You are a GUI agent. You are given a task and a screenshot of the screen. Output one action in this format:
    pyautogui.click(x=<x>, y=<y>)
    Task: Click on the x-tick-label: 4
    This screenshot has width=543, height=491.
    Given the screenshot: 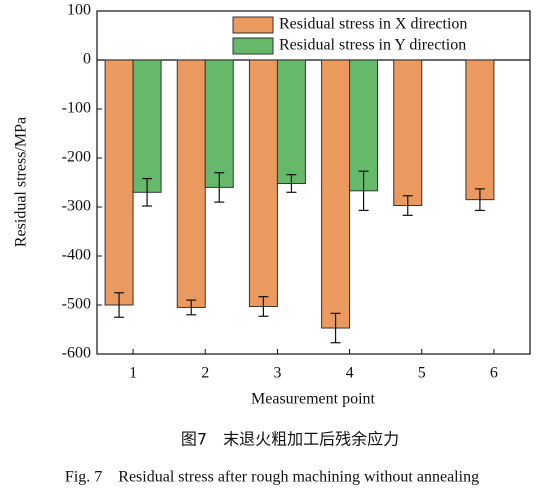 What is the action you would take?
    pyautogui.click(x=350, y=373)
    